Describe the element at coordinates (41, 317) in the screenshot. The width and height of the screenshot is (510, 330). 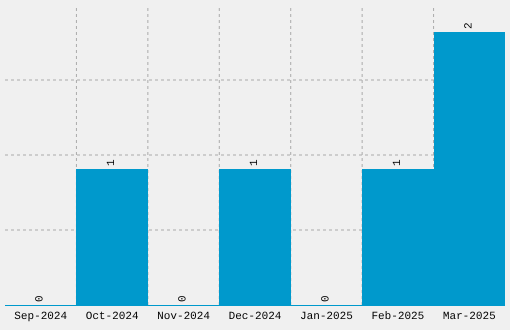
I see `x-tick-label: Sep-2024` at that location.